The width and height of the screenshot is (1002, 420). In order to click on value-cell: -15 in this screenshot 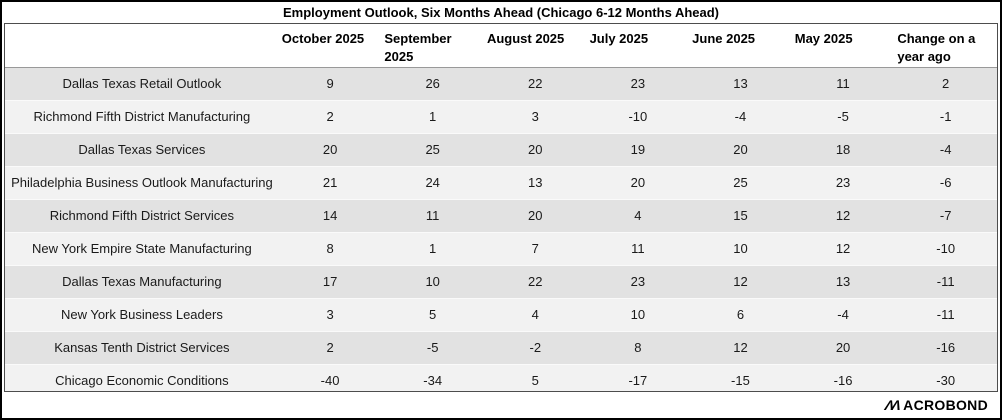, I will do `click(740, 377)`.